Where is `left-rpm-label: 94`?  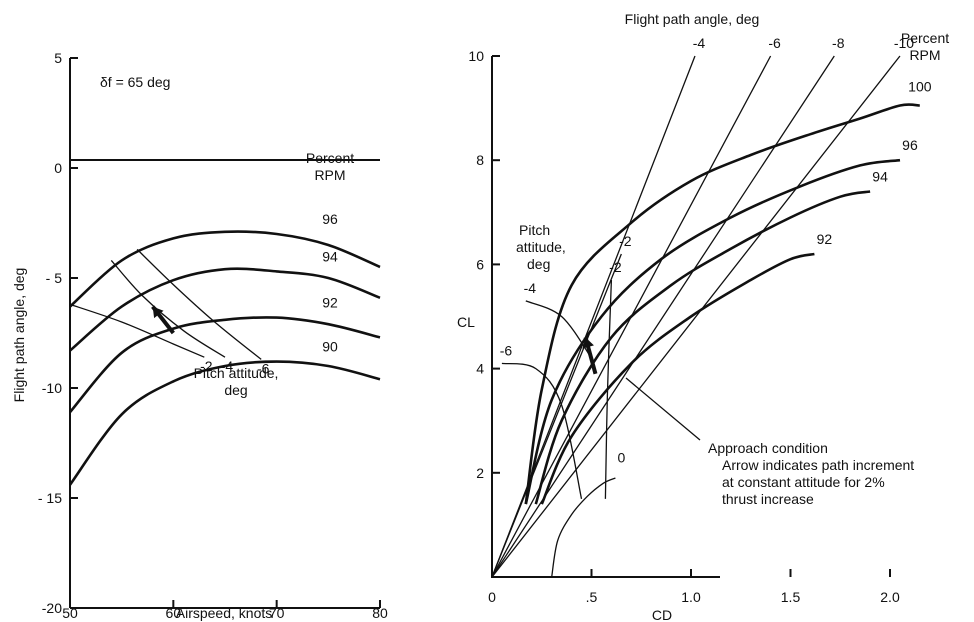 left-rpm-label: 94 is located at coordinates (330, 256).